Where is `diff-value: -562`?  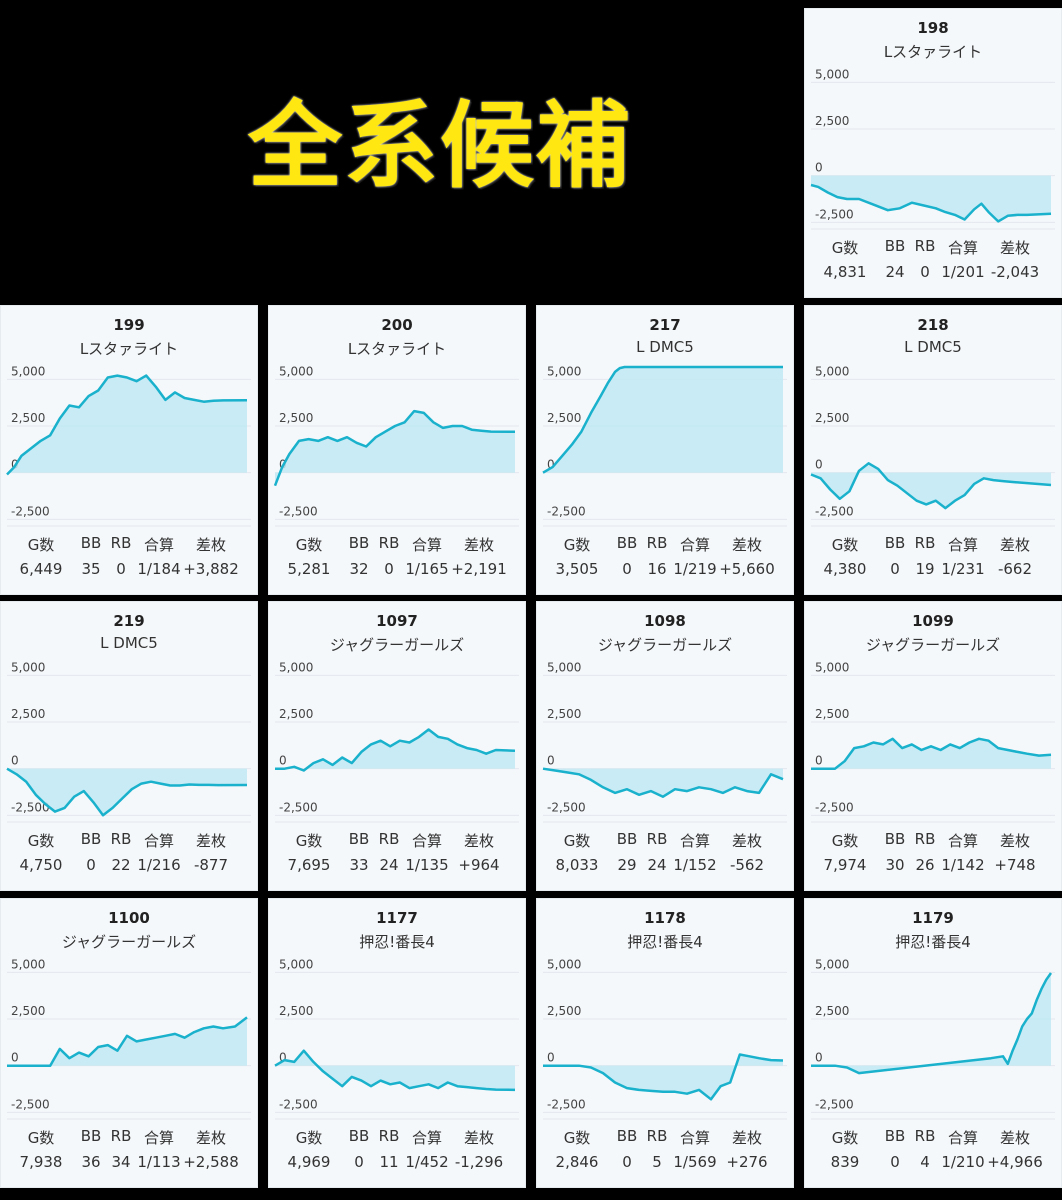 diff-value: -562 is located at coordinates (747, 865).